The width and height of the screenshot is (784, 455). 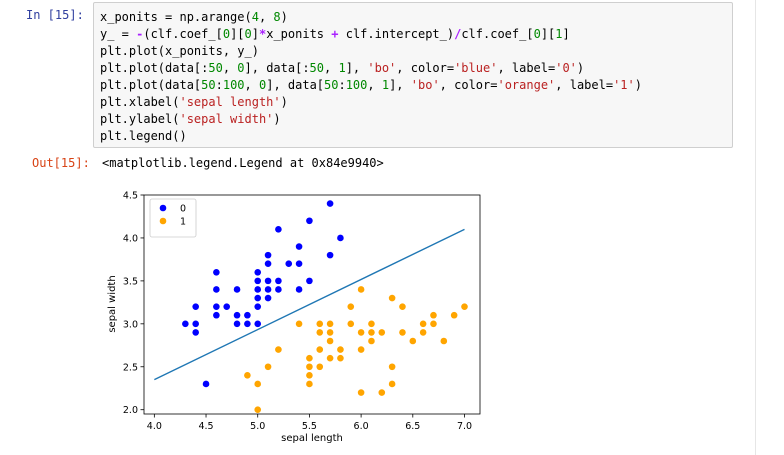 I want to click on code-token: 'bo', so click(x=382, y=68).